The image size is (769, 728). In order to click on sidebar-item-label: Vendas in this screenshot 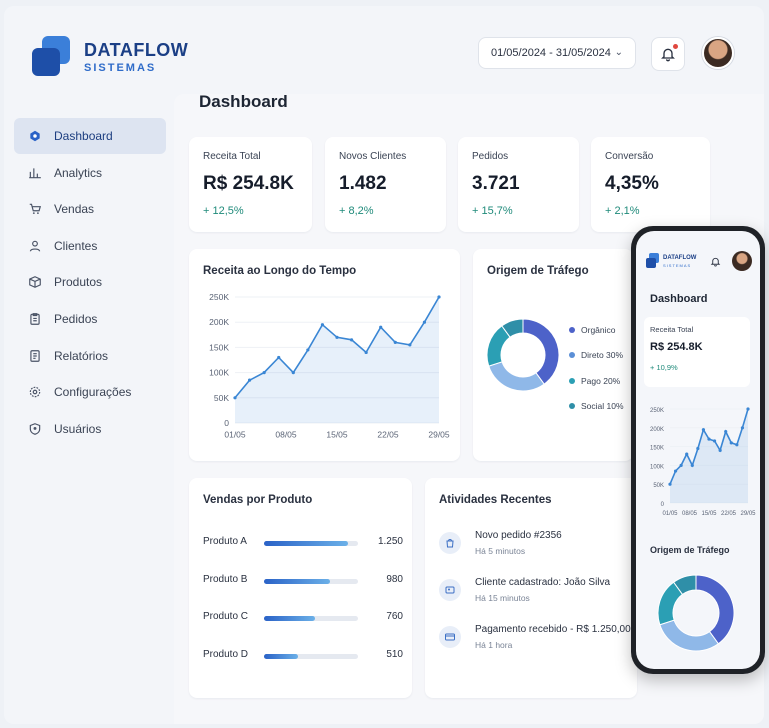, I will do `click(74, 209)`.